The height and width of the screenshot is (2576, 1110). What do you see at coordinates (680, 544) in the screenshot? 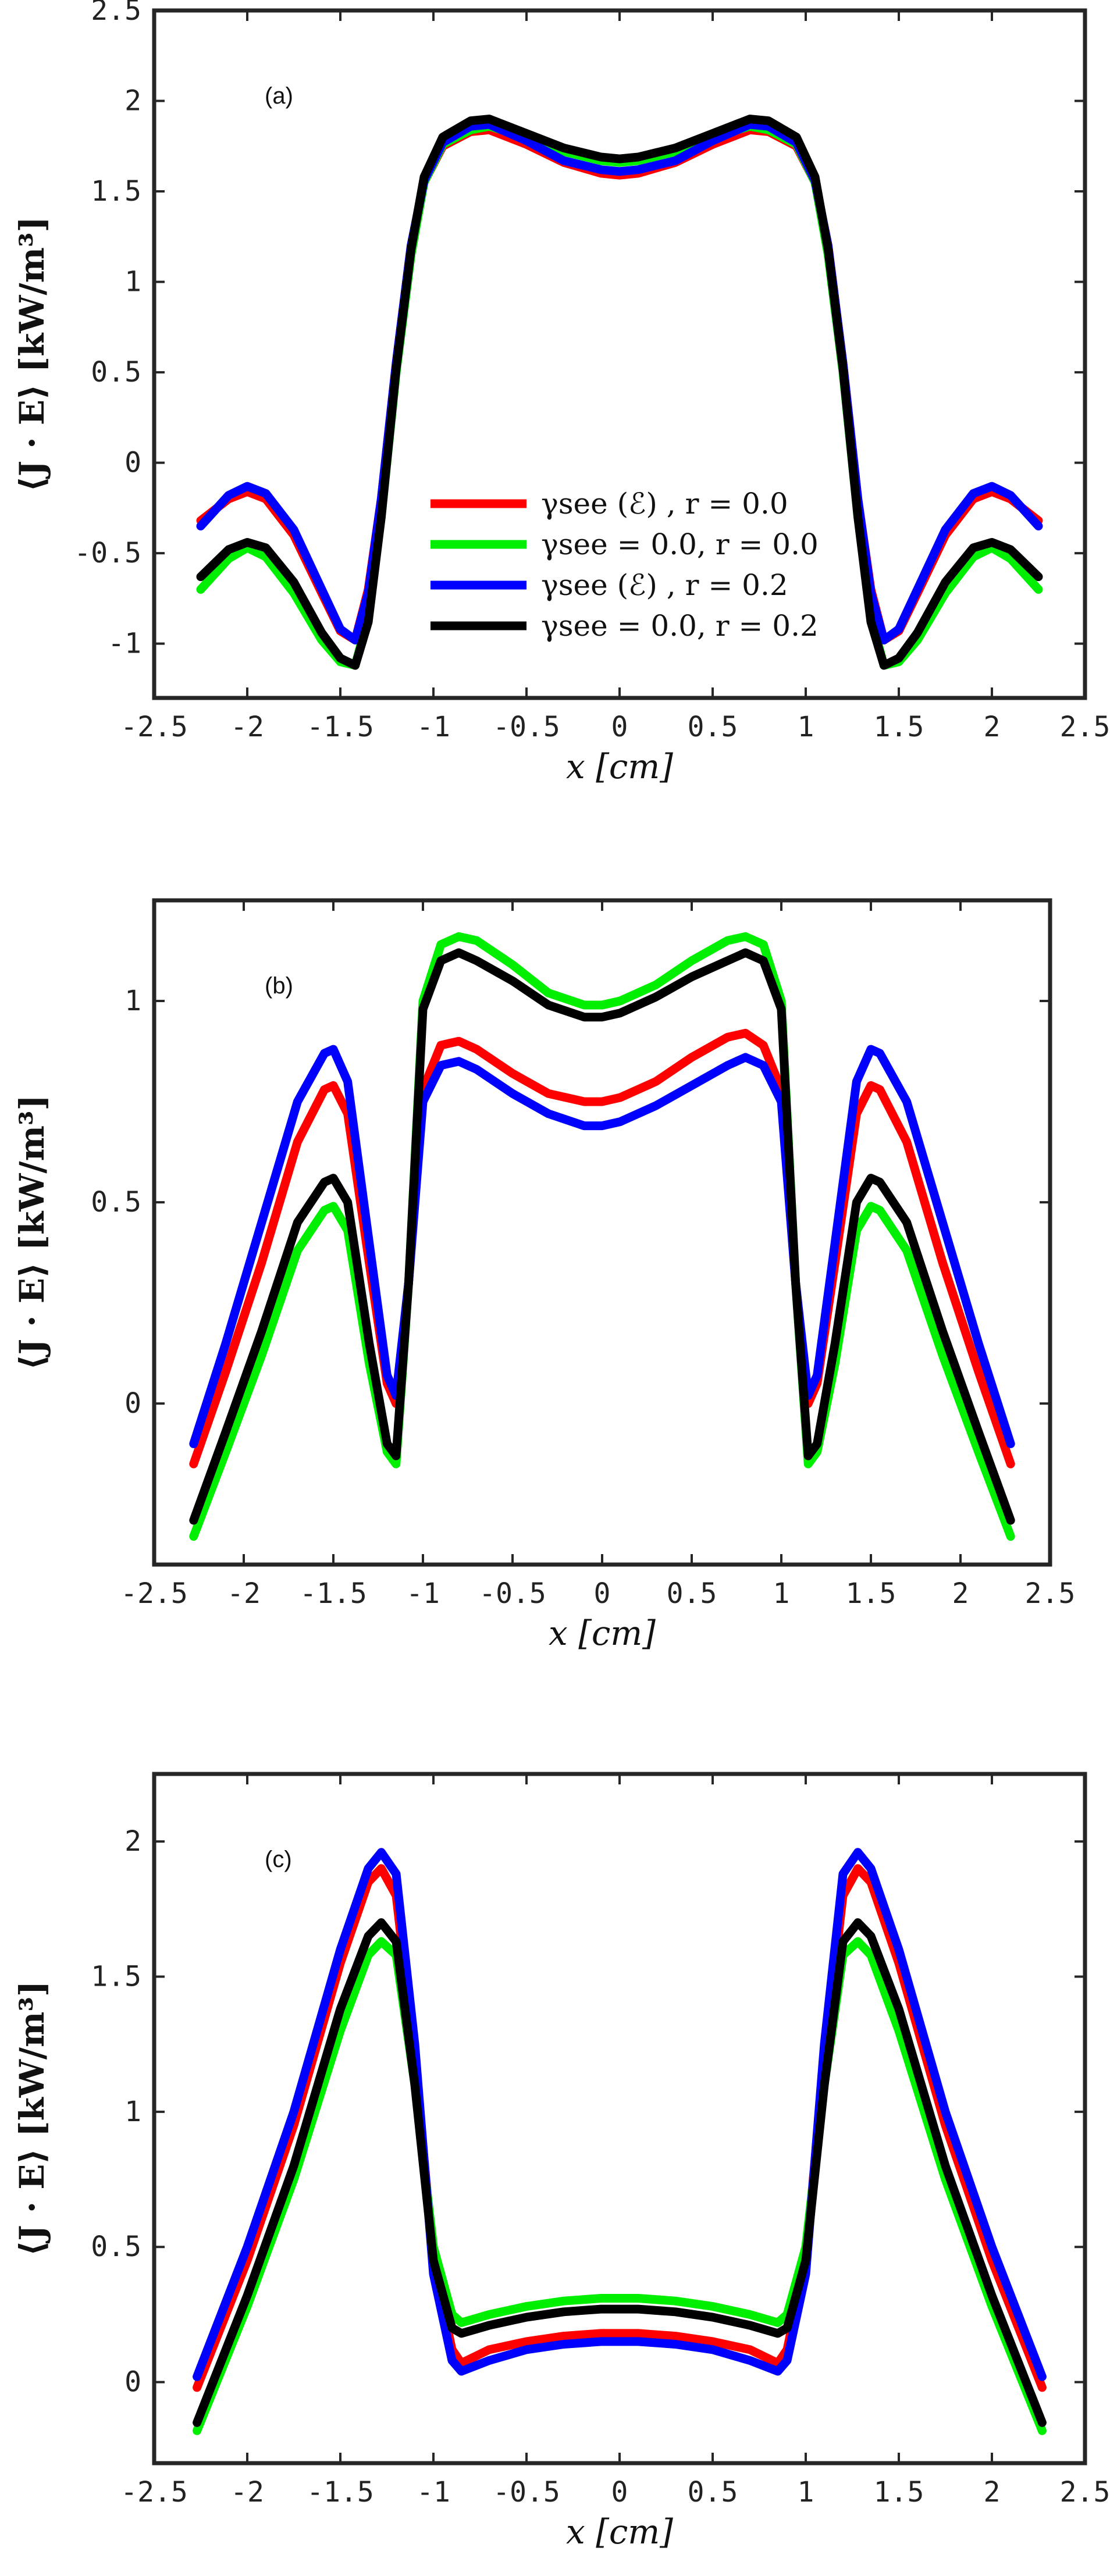
I see `legend-entry: γsee = 0.0, r = 0.0` at bounding box center [680, 544].